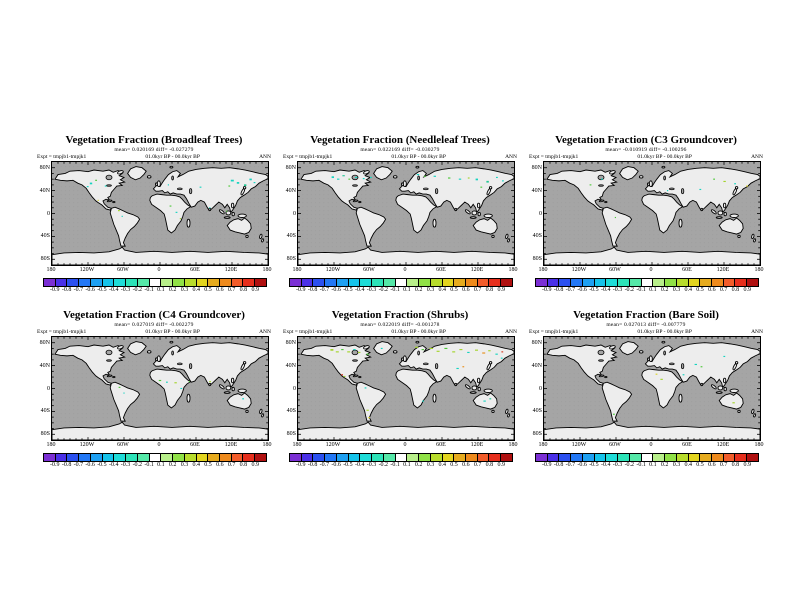 The image size is (800, 600). I want to click on map-frame: 80N 40N 0 40S 80S, so click(646, 388).